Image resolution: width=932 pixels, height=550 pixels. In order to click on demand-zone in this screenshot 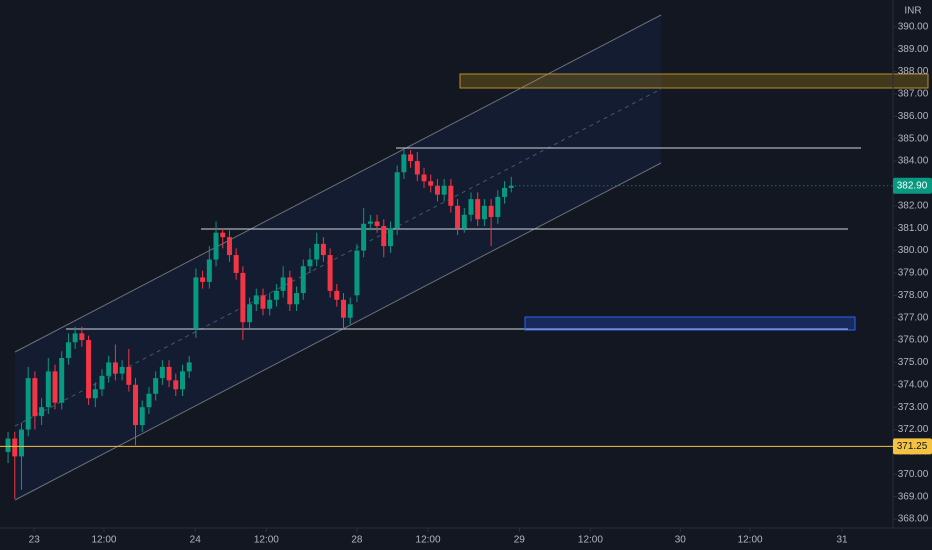, I will do `click(690, 323)`.